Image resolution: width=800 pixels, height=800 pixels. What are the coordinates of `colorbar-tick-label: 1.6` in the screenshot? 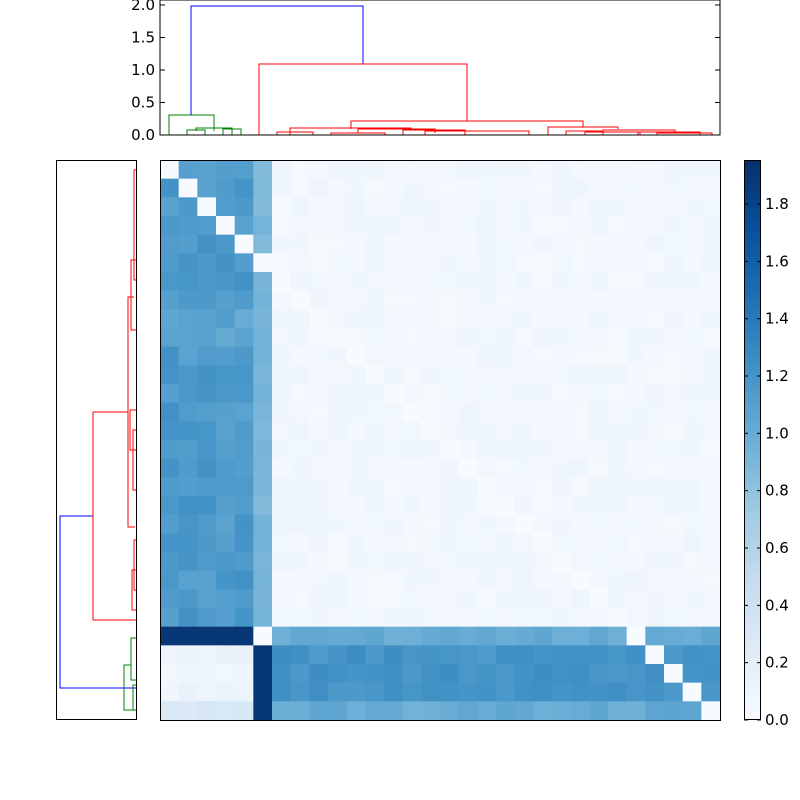 It's located at (777, 261).